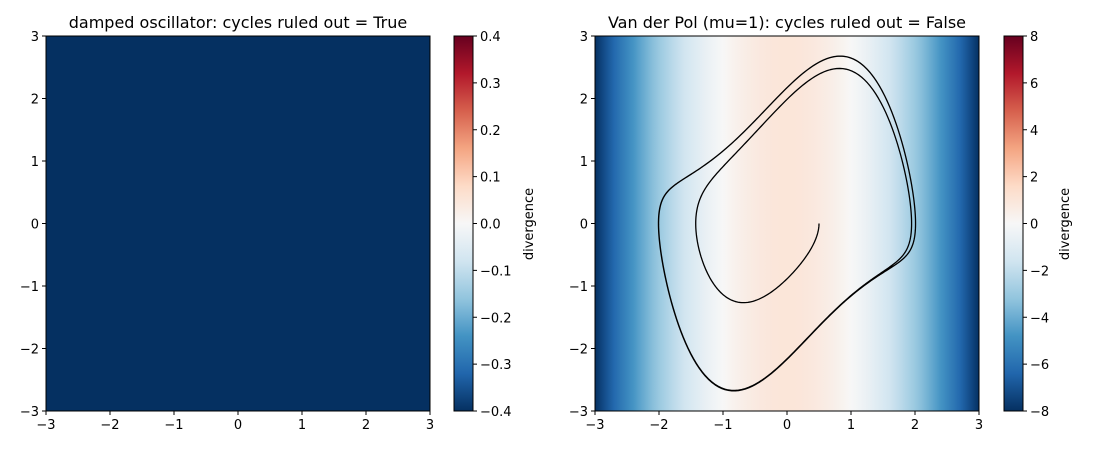 The height and width of the screenshot is (450, 1100). Describe the element at coordinates (1039, 271) in the screenshot. I see `colorbar-tick-label: −2` at that location.